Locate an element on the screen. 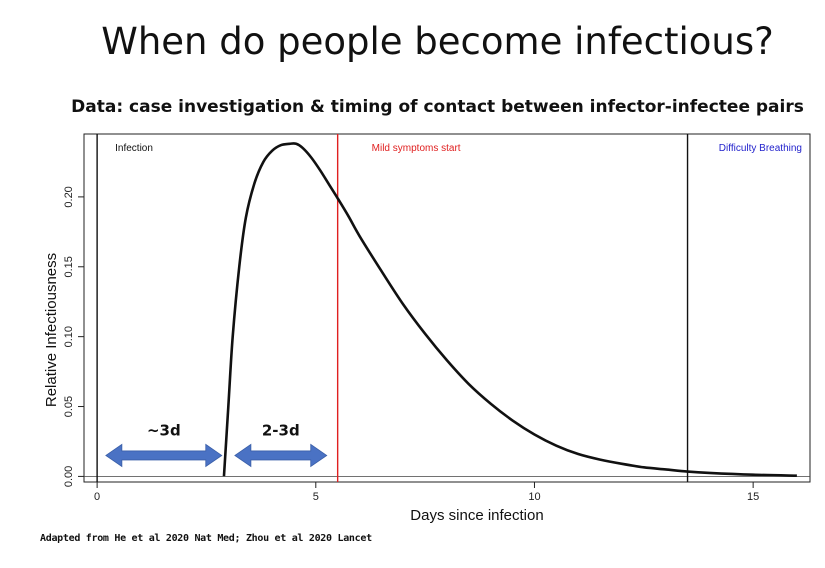 This screenshot has height=568, width=825. y-tick-label: 0.10 is located at coordinates (69, 336).